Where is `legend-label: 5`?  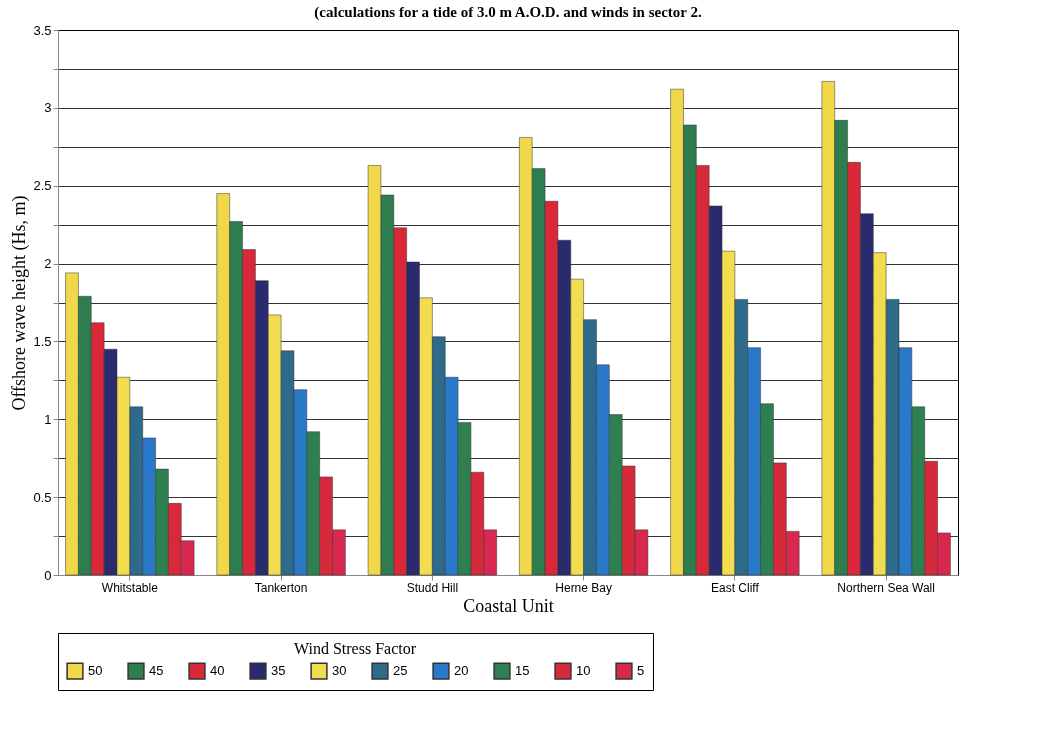
legend-label: 5 is located at coordinates (641, 671).